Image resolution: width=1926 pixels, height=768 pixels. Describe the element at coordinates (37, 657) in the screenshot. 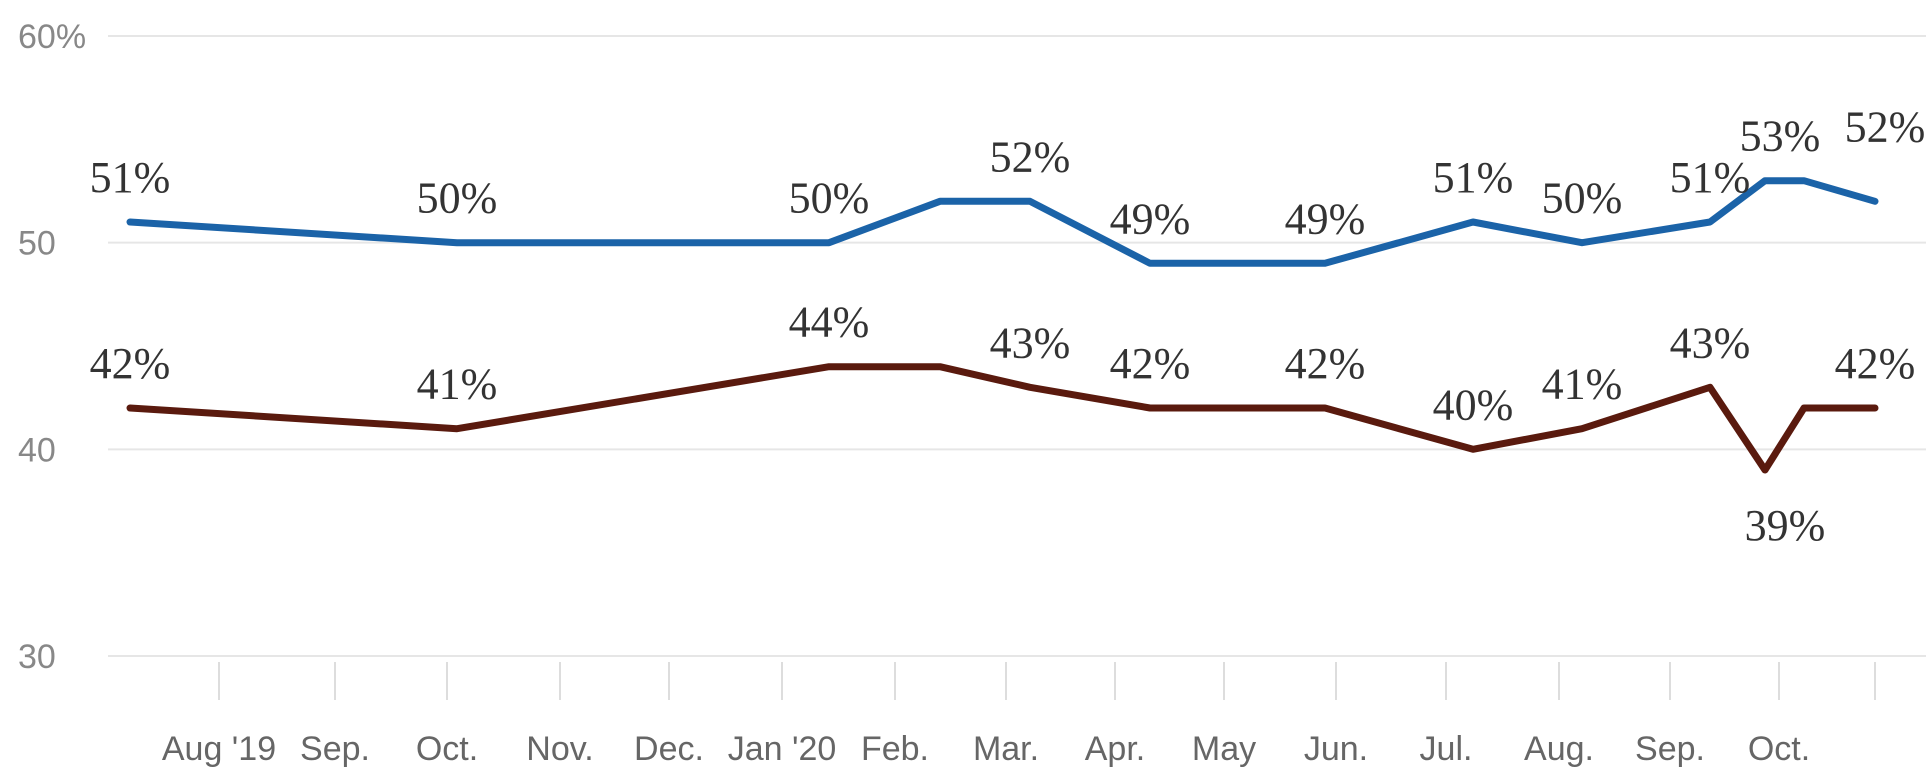

I see `y-tick-label: 30` at that location.